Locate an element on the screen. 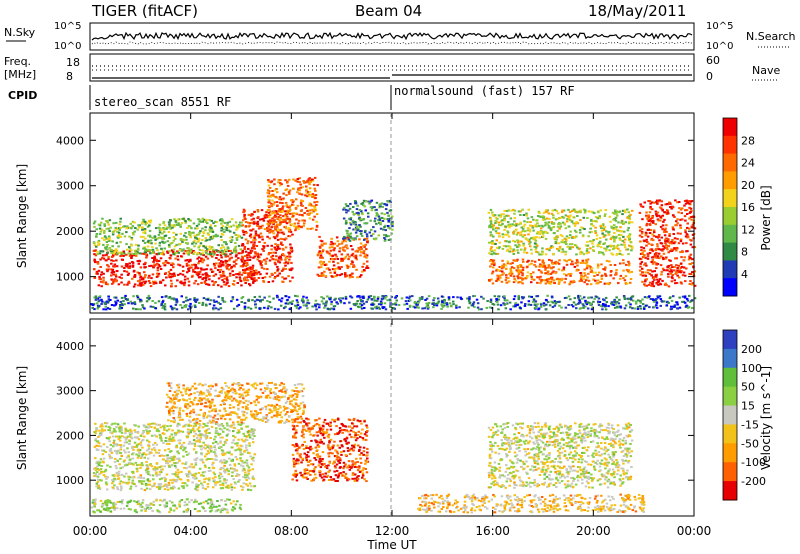 The image size is (800, 554). nsky-tick-top: 10^5 is located at coordinates (67, 26).